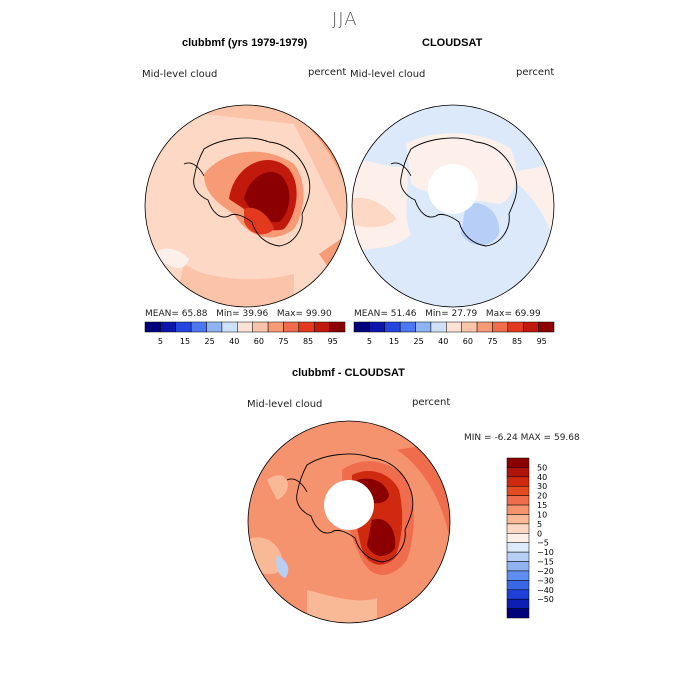 This screenshot has height=700, width=700. I want to click on panel2-map-border, so click(453, 206).